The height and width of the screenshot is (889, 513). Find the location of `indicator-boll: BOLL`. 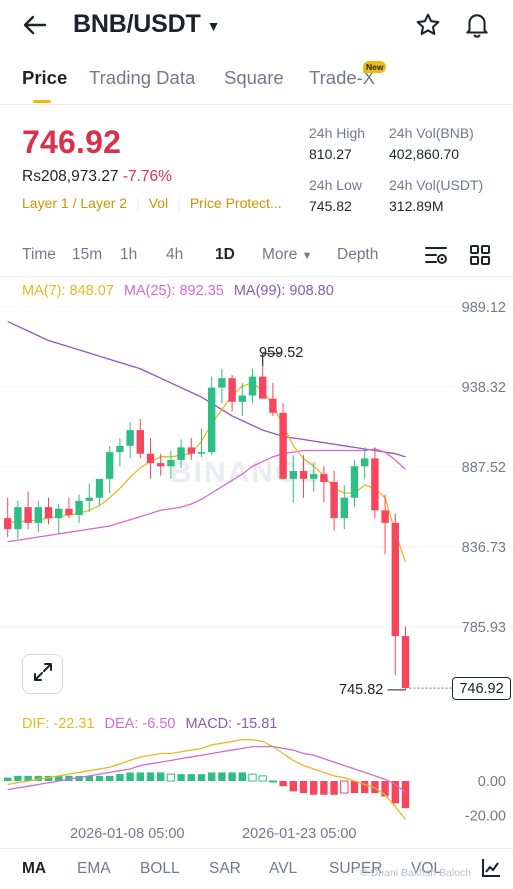

indicator-boll: BOLL is located at coordinates (160, 868).